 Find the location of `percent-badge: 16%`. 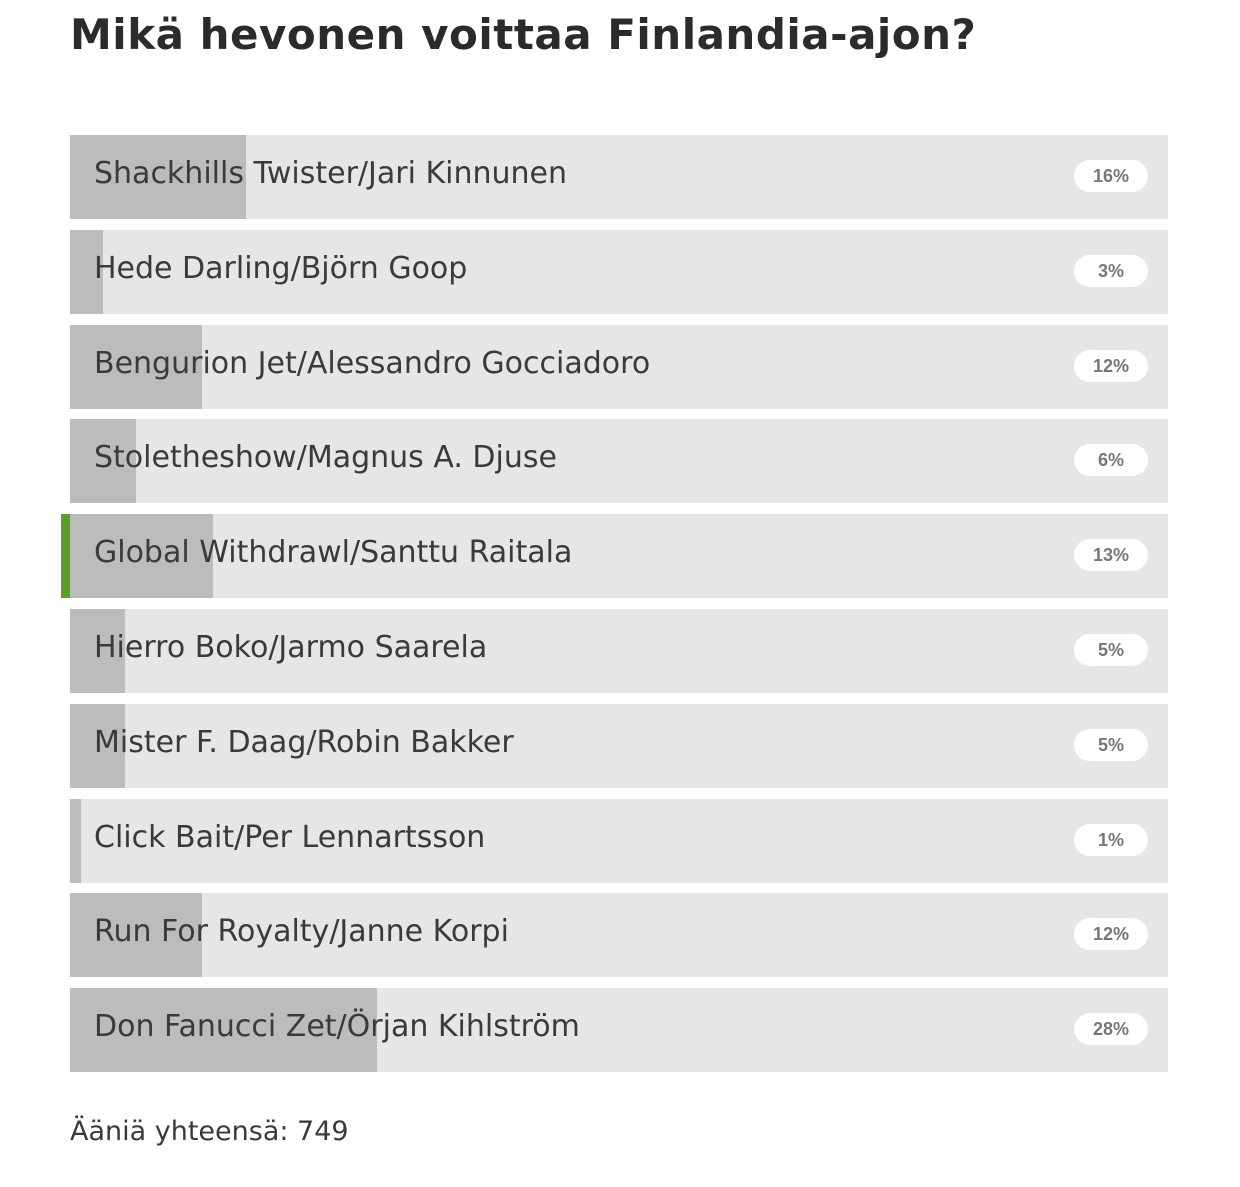

percent-badge: 16% is located at coordinates (1111, 176).